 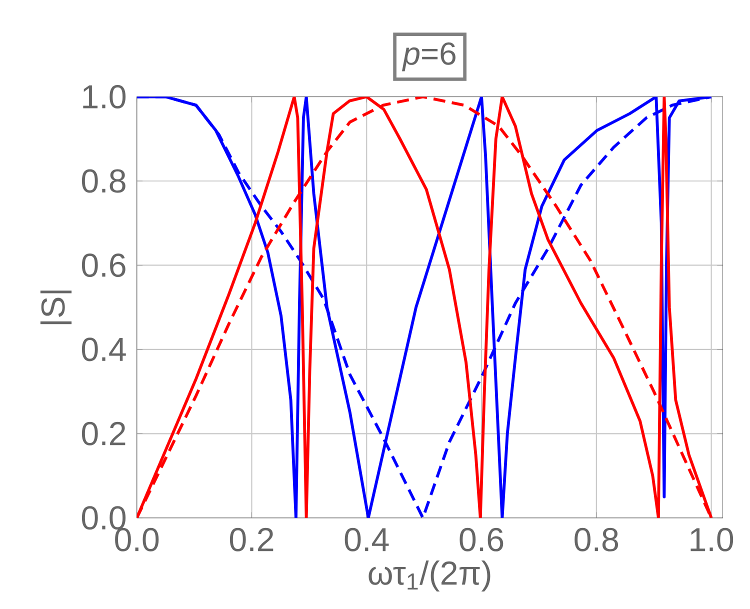 I want to click on x-axis-title: ωτ$_{1}$/(2π), so click(x=429, y=576).